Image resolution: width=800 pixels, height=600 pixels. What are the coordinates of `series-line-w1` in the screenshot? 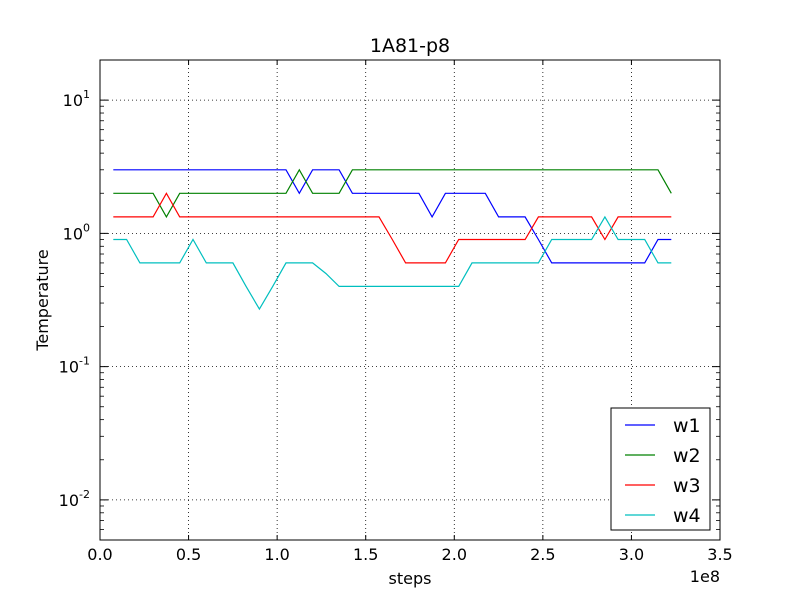 It's located at (392, 216).